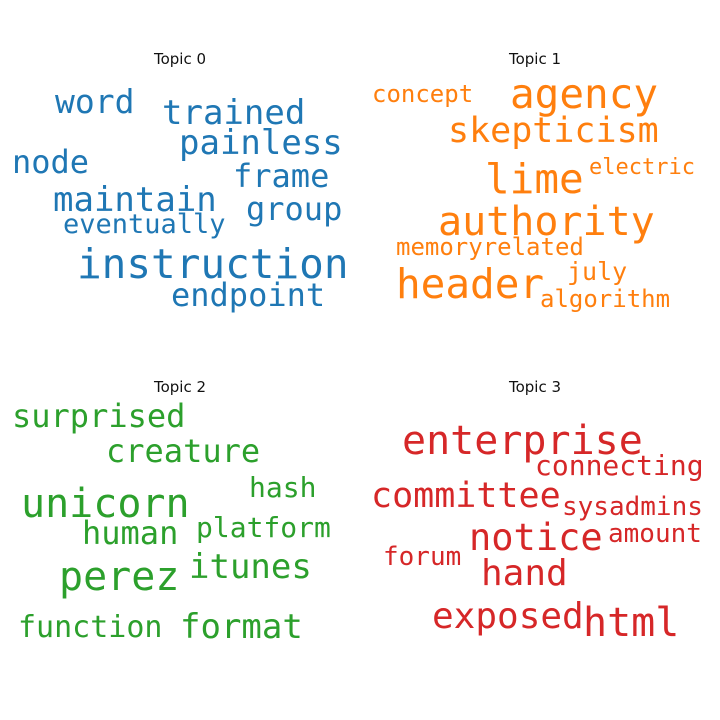 This screenshot has height=720, width=720. What do you see at coordinates (584, 94) in the screenshot?
I see `topic-1-word: agency` at bounding box center [584, 94].